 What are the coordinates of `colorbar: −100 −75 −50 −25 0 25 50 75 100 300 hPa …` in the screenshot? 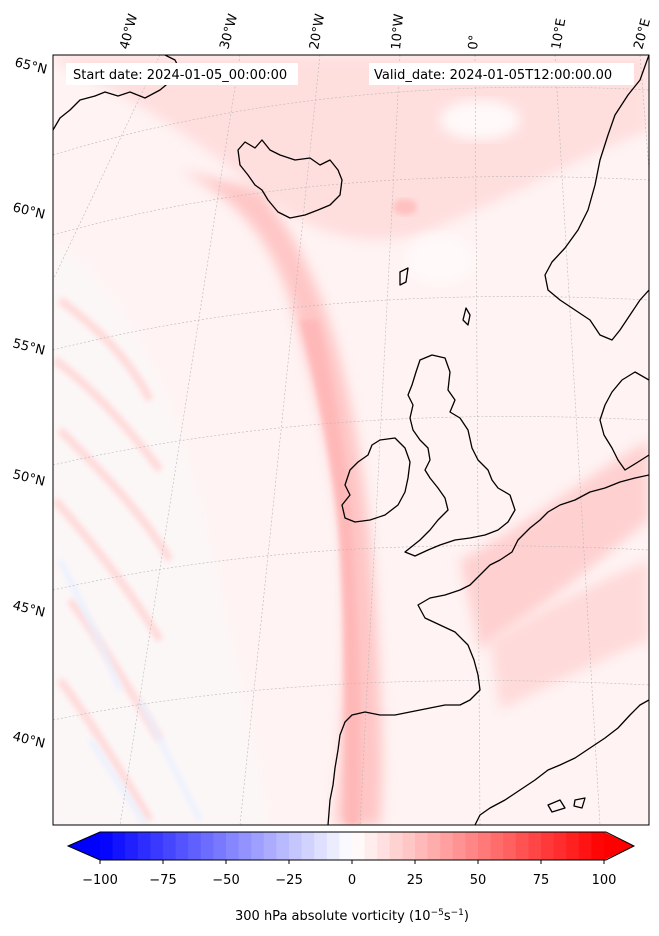 It's located at (351, 877).